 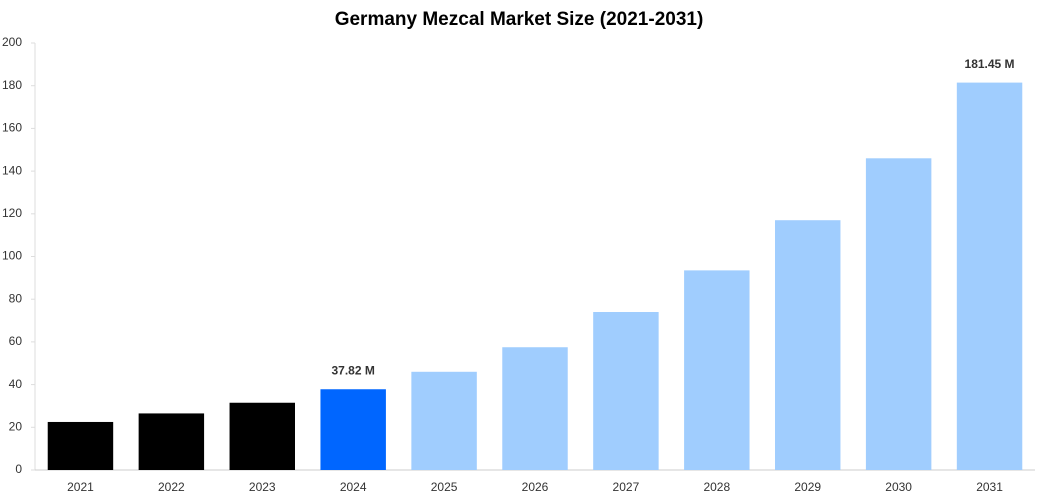 What do you see at coordinates (12, 213) in the screenshot?
I see `y-tick-label: 120` at bounding box center [12, 213].